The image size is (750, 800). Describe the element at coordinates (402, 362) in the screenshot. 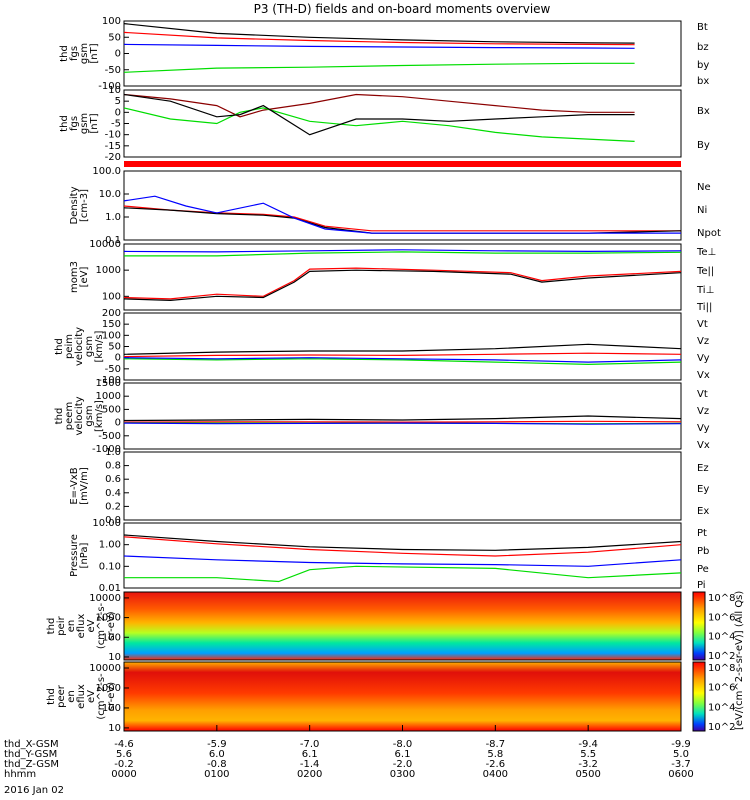

I see `series-line-Vy` at that location.